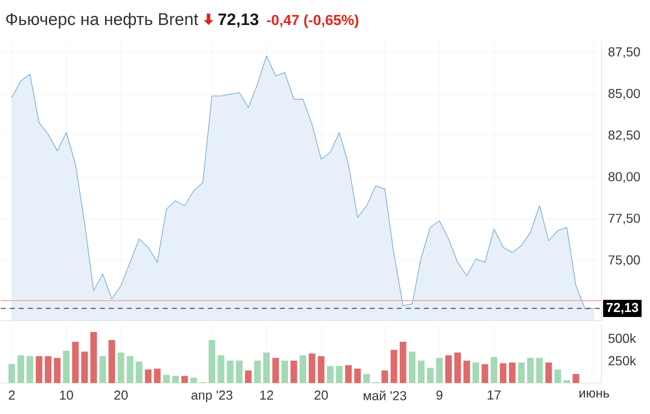  What do you see at coordinates (494, 395) in the screenshot?
I see `x-tick-label: 17` at bounding box center [494, 395].